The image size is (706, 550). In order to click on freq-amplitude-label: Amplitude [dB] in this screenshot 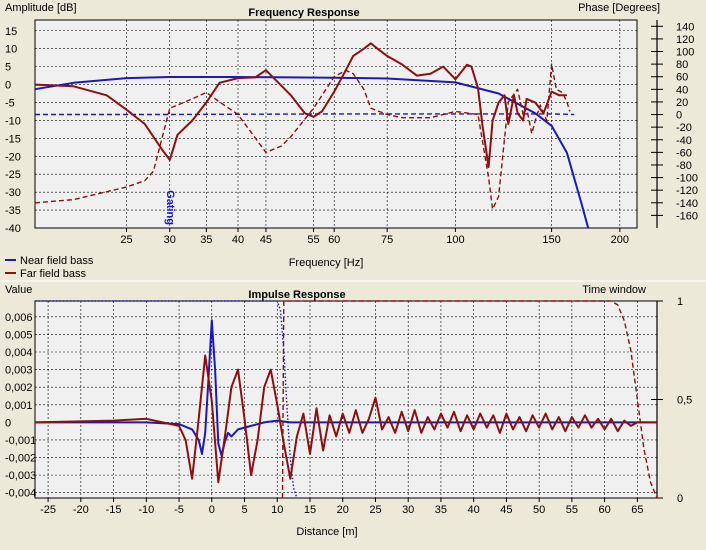, I will do `click(41, 8)`.